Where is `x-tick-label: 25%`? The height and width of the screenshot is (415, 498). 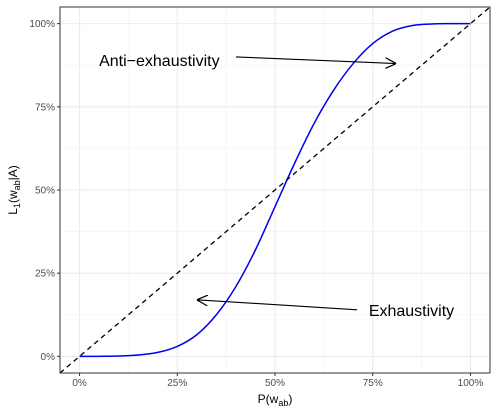
x-tick-label: 25% is located at coordinates (177, 383).